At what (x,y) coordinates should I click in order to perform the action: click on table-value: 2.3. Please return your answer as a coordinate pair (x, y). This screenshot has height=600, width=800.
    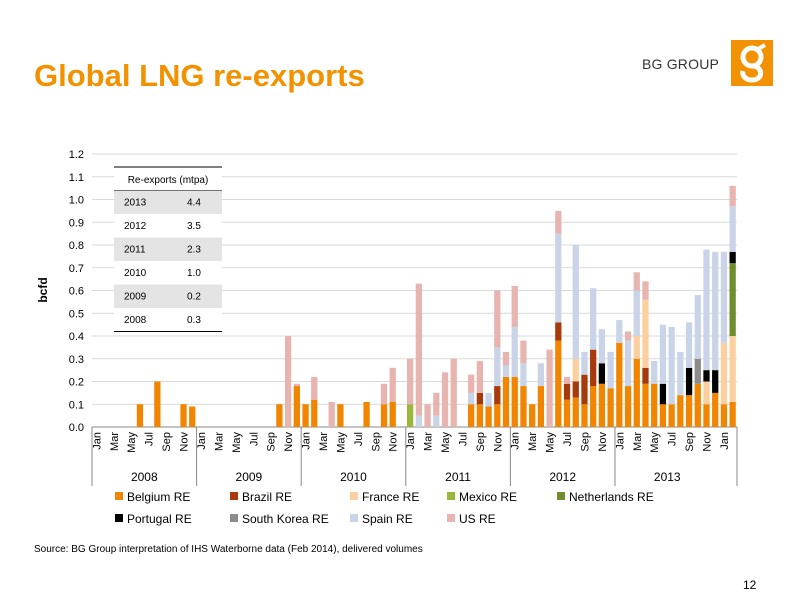
    Looking at the image, I should click on (194, 250).